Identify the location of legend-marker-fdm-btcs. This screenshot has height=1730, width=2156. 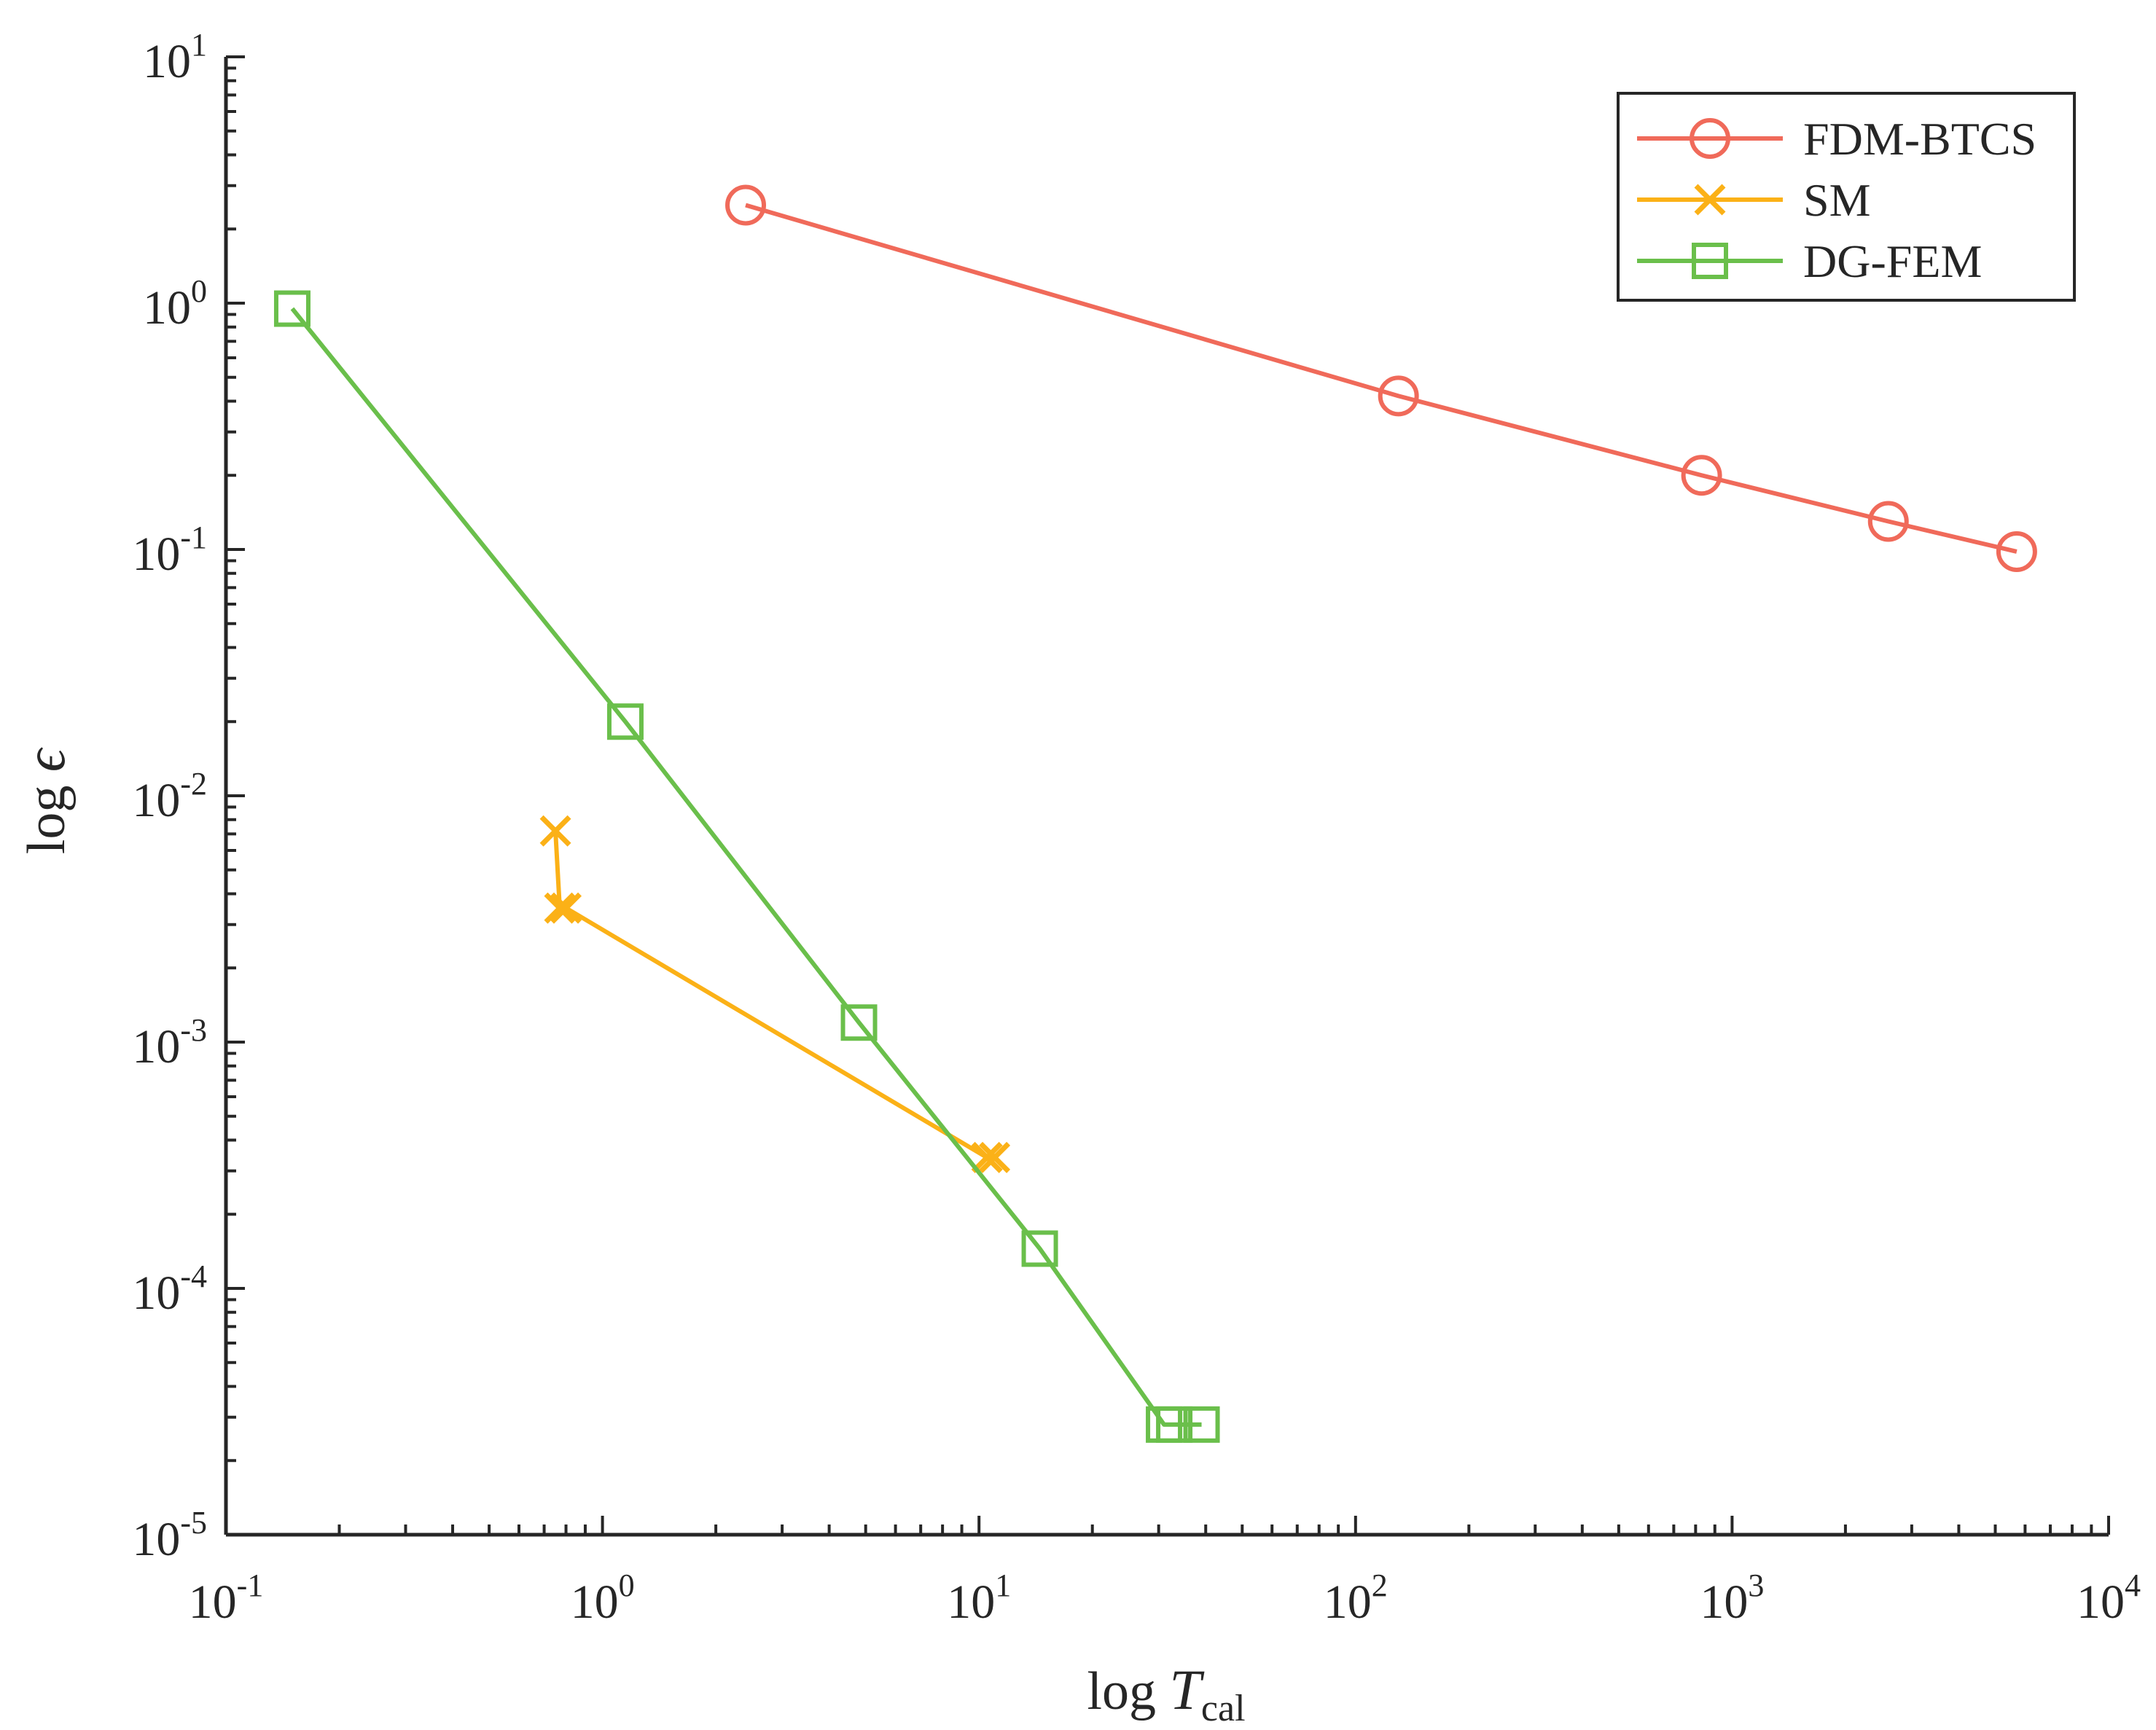
(1710, 138).